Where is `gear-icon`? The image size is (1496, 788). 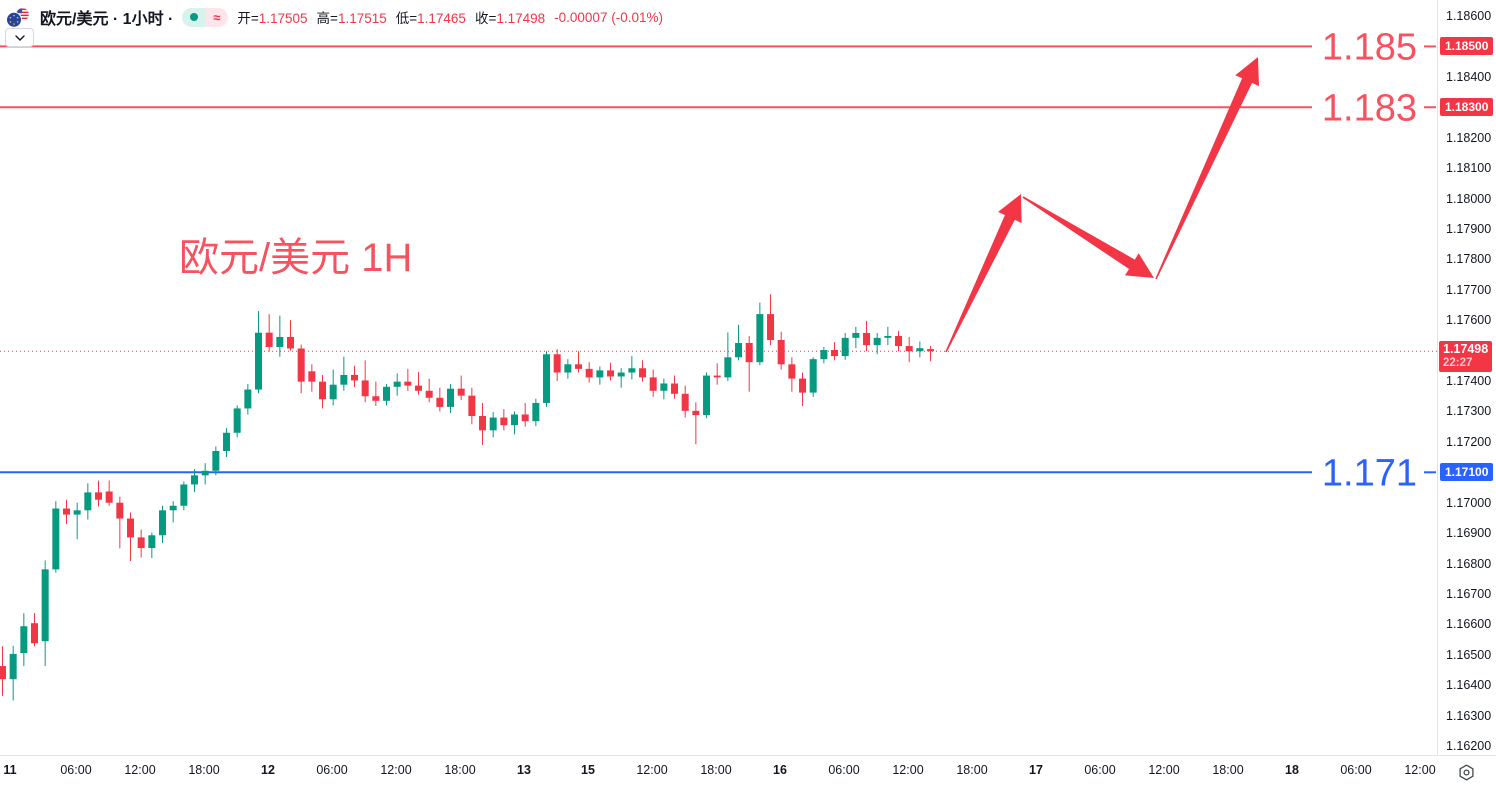 gear-icon is located at coordinates (1466, 772).